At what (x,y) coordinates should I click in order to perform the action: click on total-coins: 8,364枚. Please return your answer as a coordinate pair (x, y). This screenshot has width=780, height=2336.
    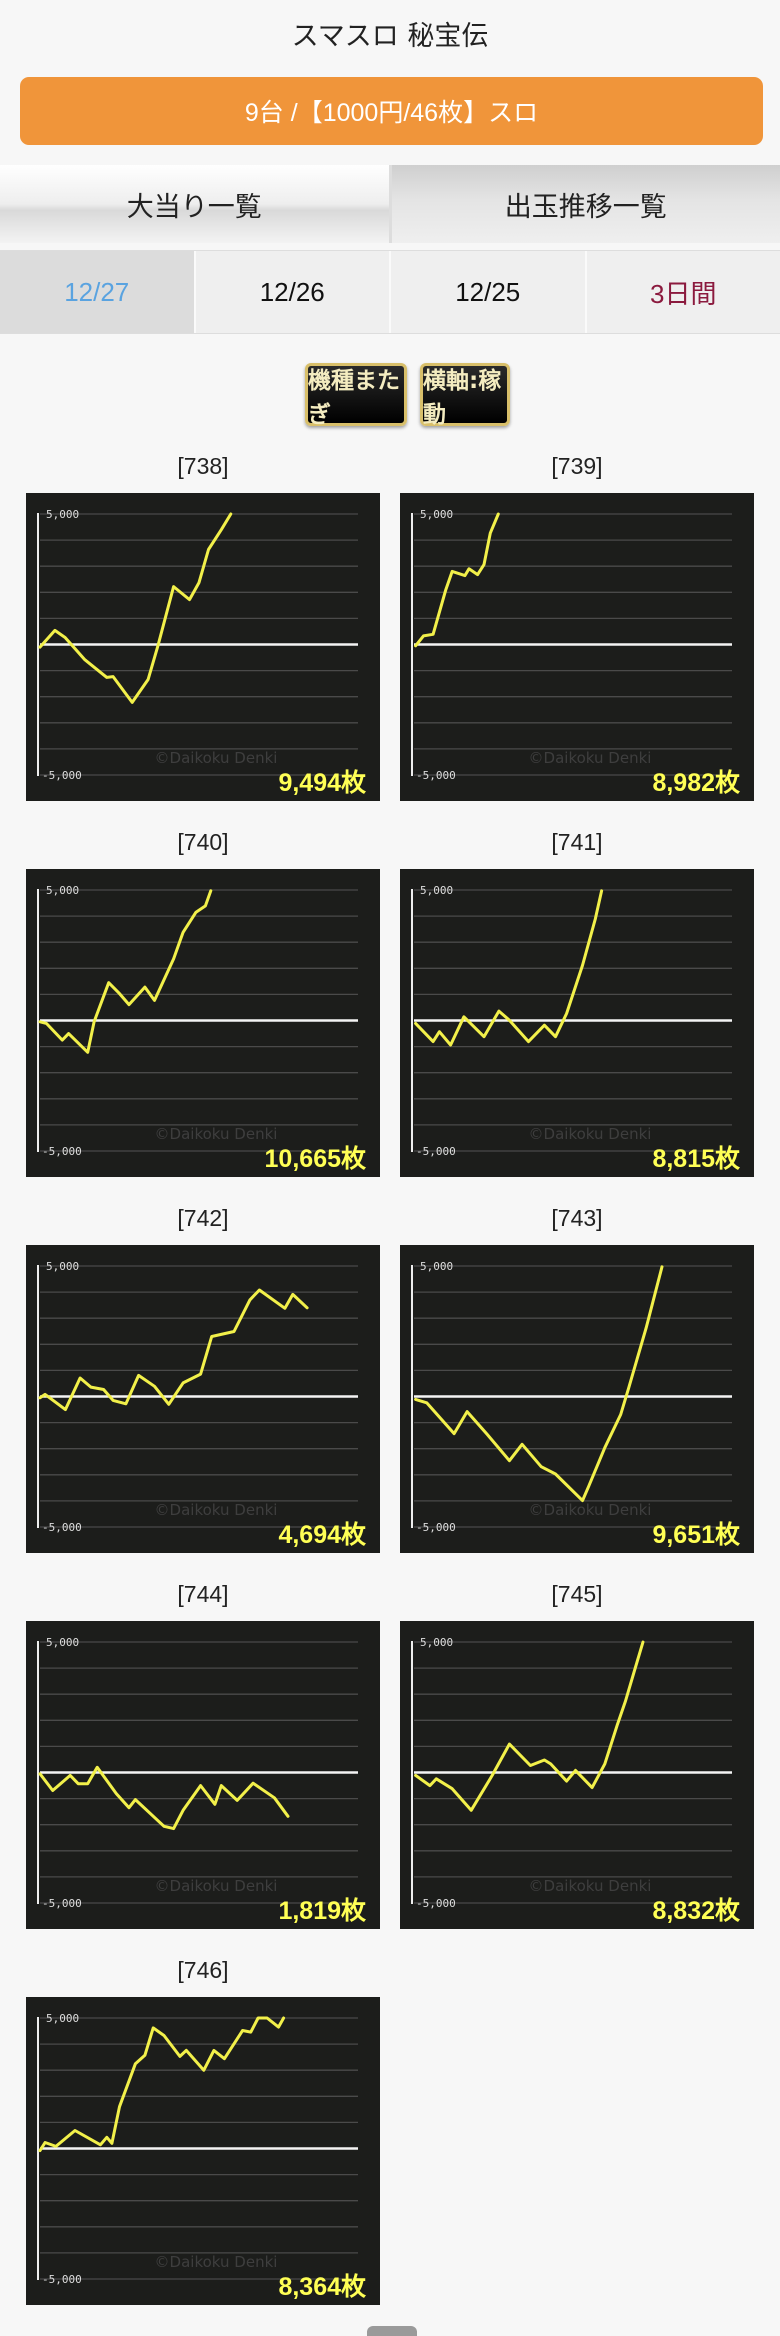
    Looking at the image, I should click on (322, 2286).